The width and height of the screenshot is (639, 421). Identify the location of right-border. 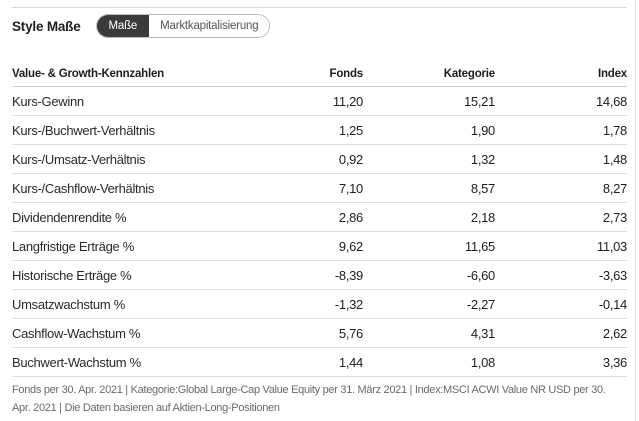
(635, 210).